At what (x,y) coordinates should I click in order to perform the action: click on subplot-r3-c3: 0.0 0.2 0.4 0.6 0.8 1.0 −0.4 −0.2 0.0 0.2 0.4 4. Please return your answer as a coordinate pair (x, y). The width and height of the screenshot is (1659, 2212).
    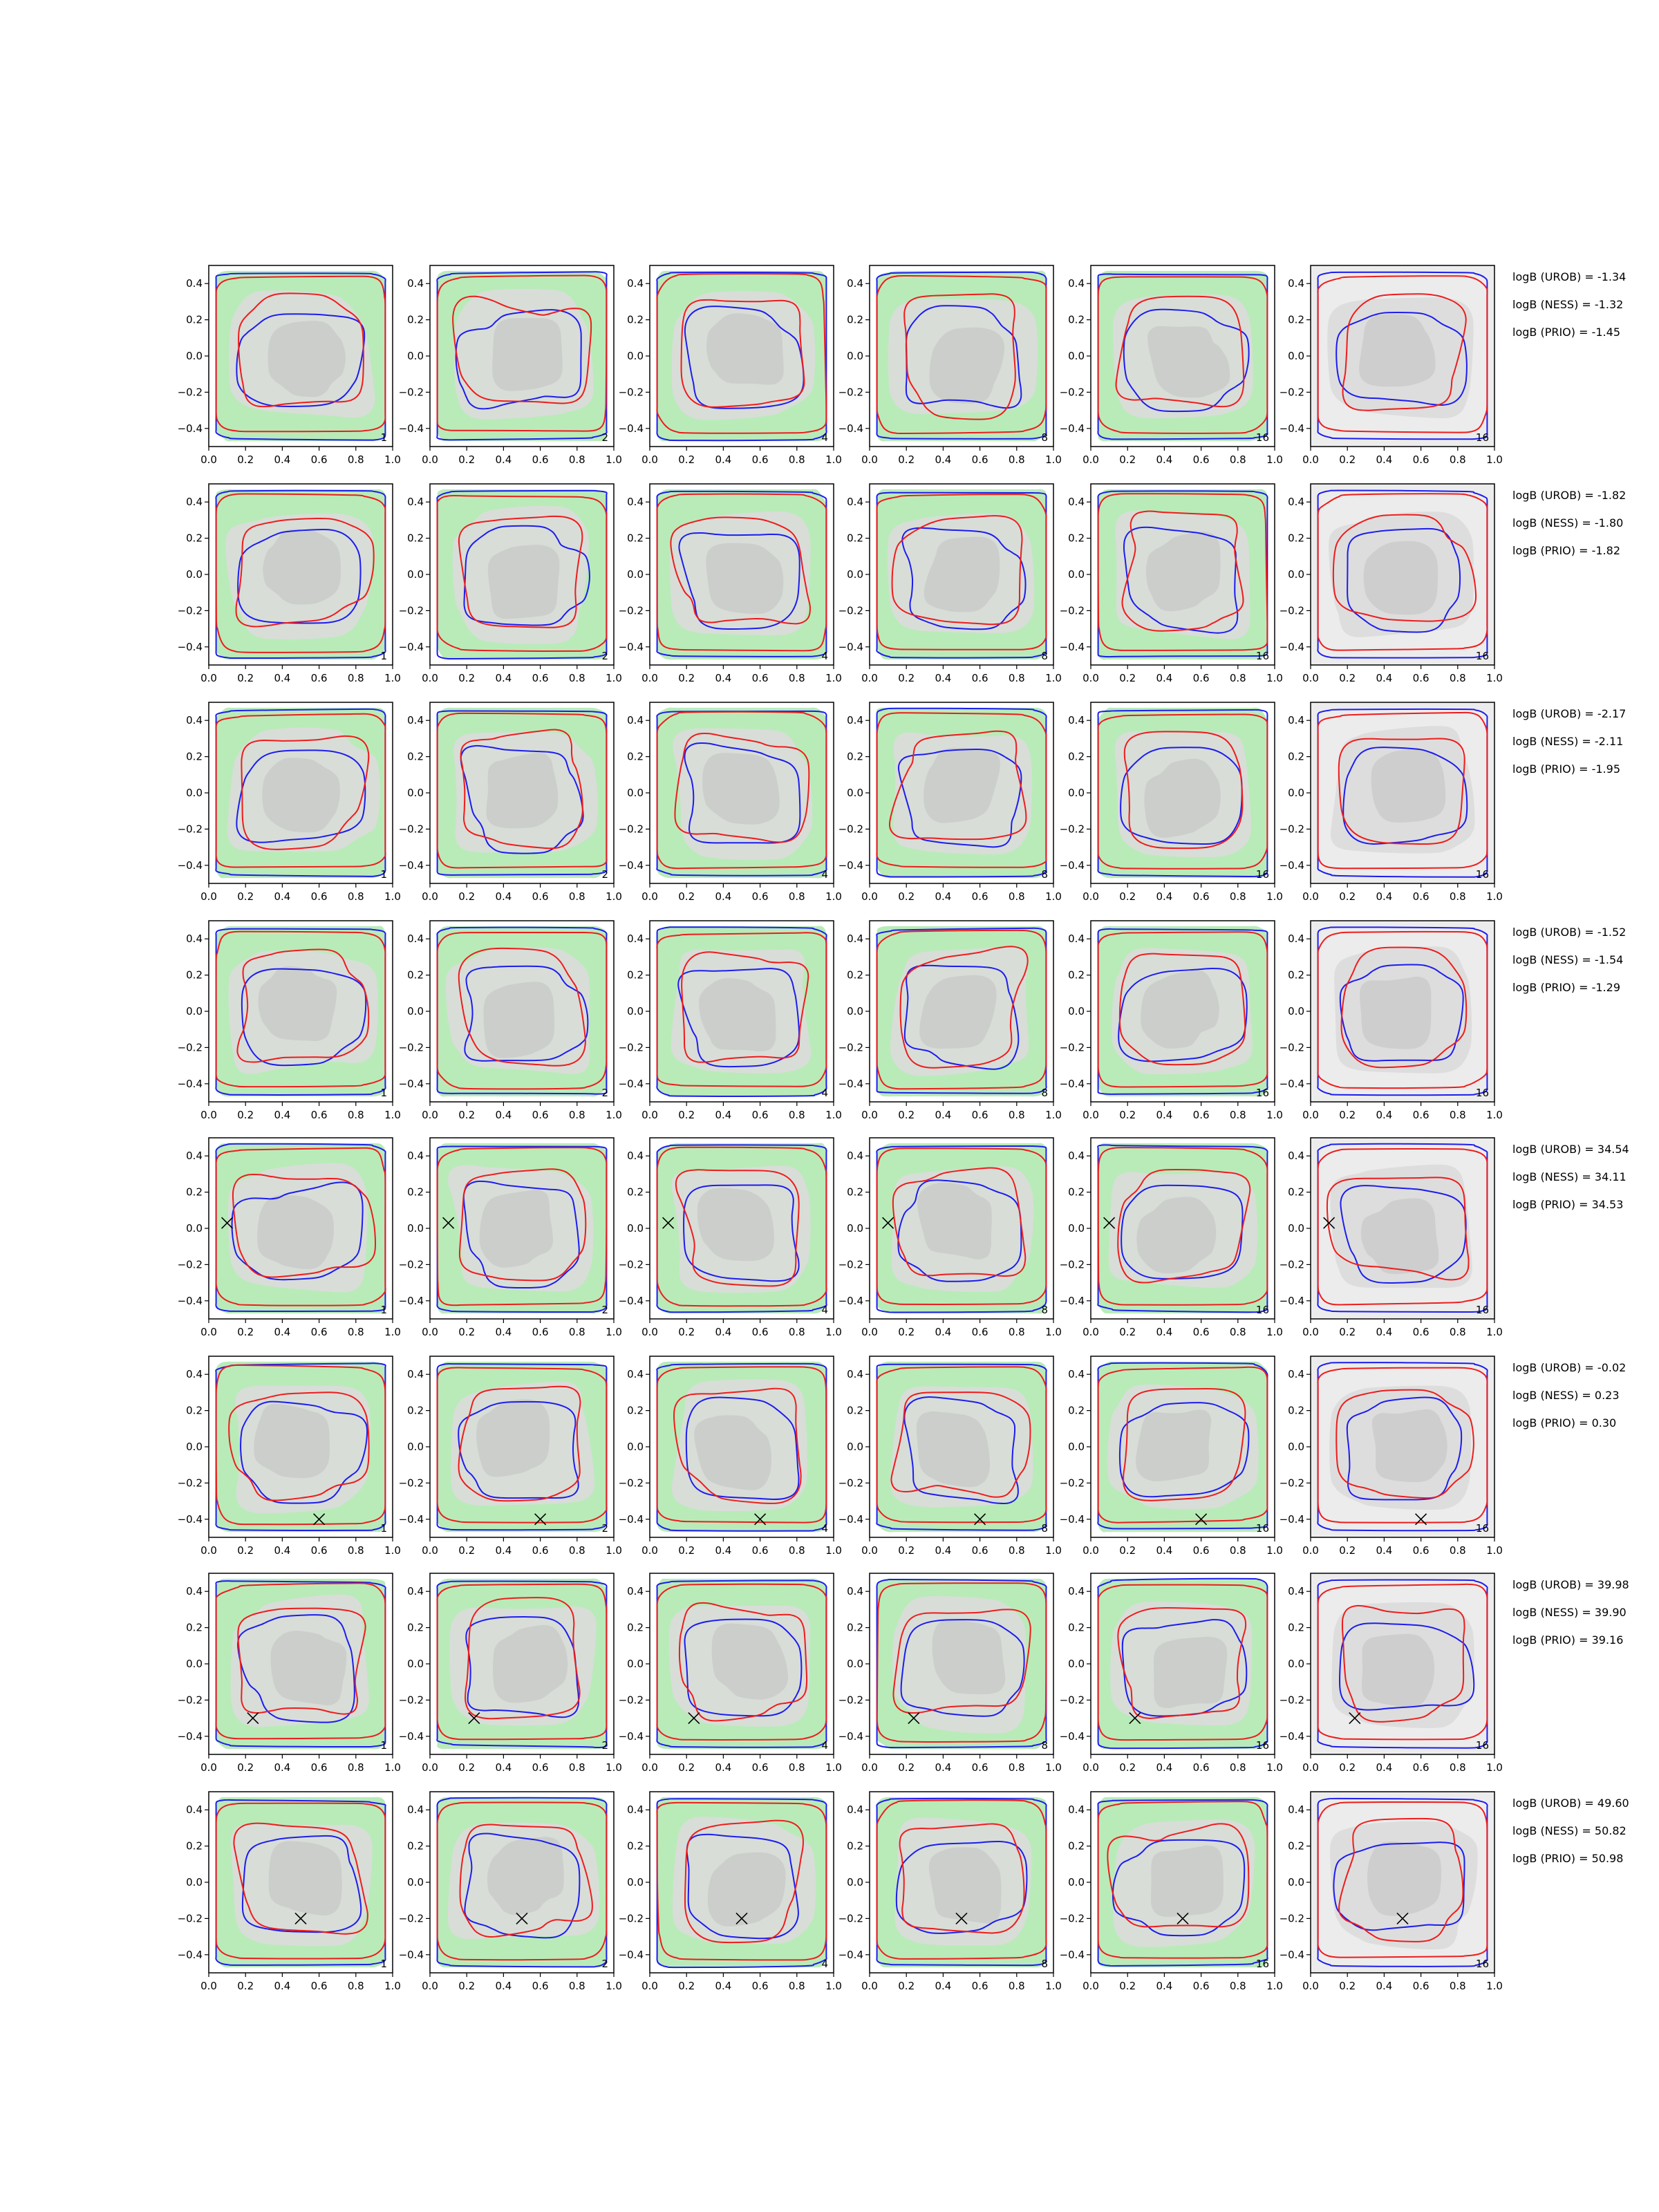
    Looking at the image, I should click on (730, 803).